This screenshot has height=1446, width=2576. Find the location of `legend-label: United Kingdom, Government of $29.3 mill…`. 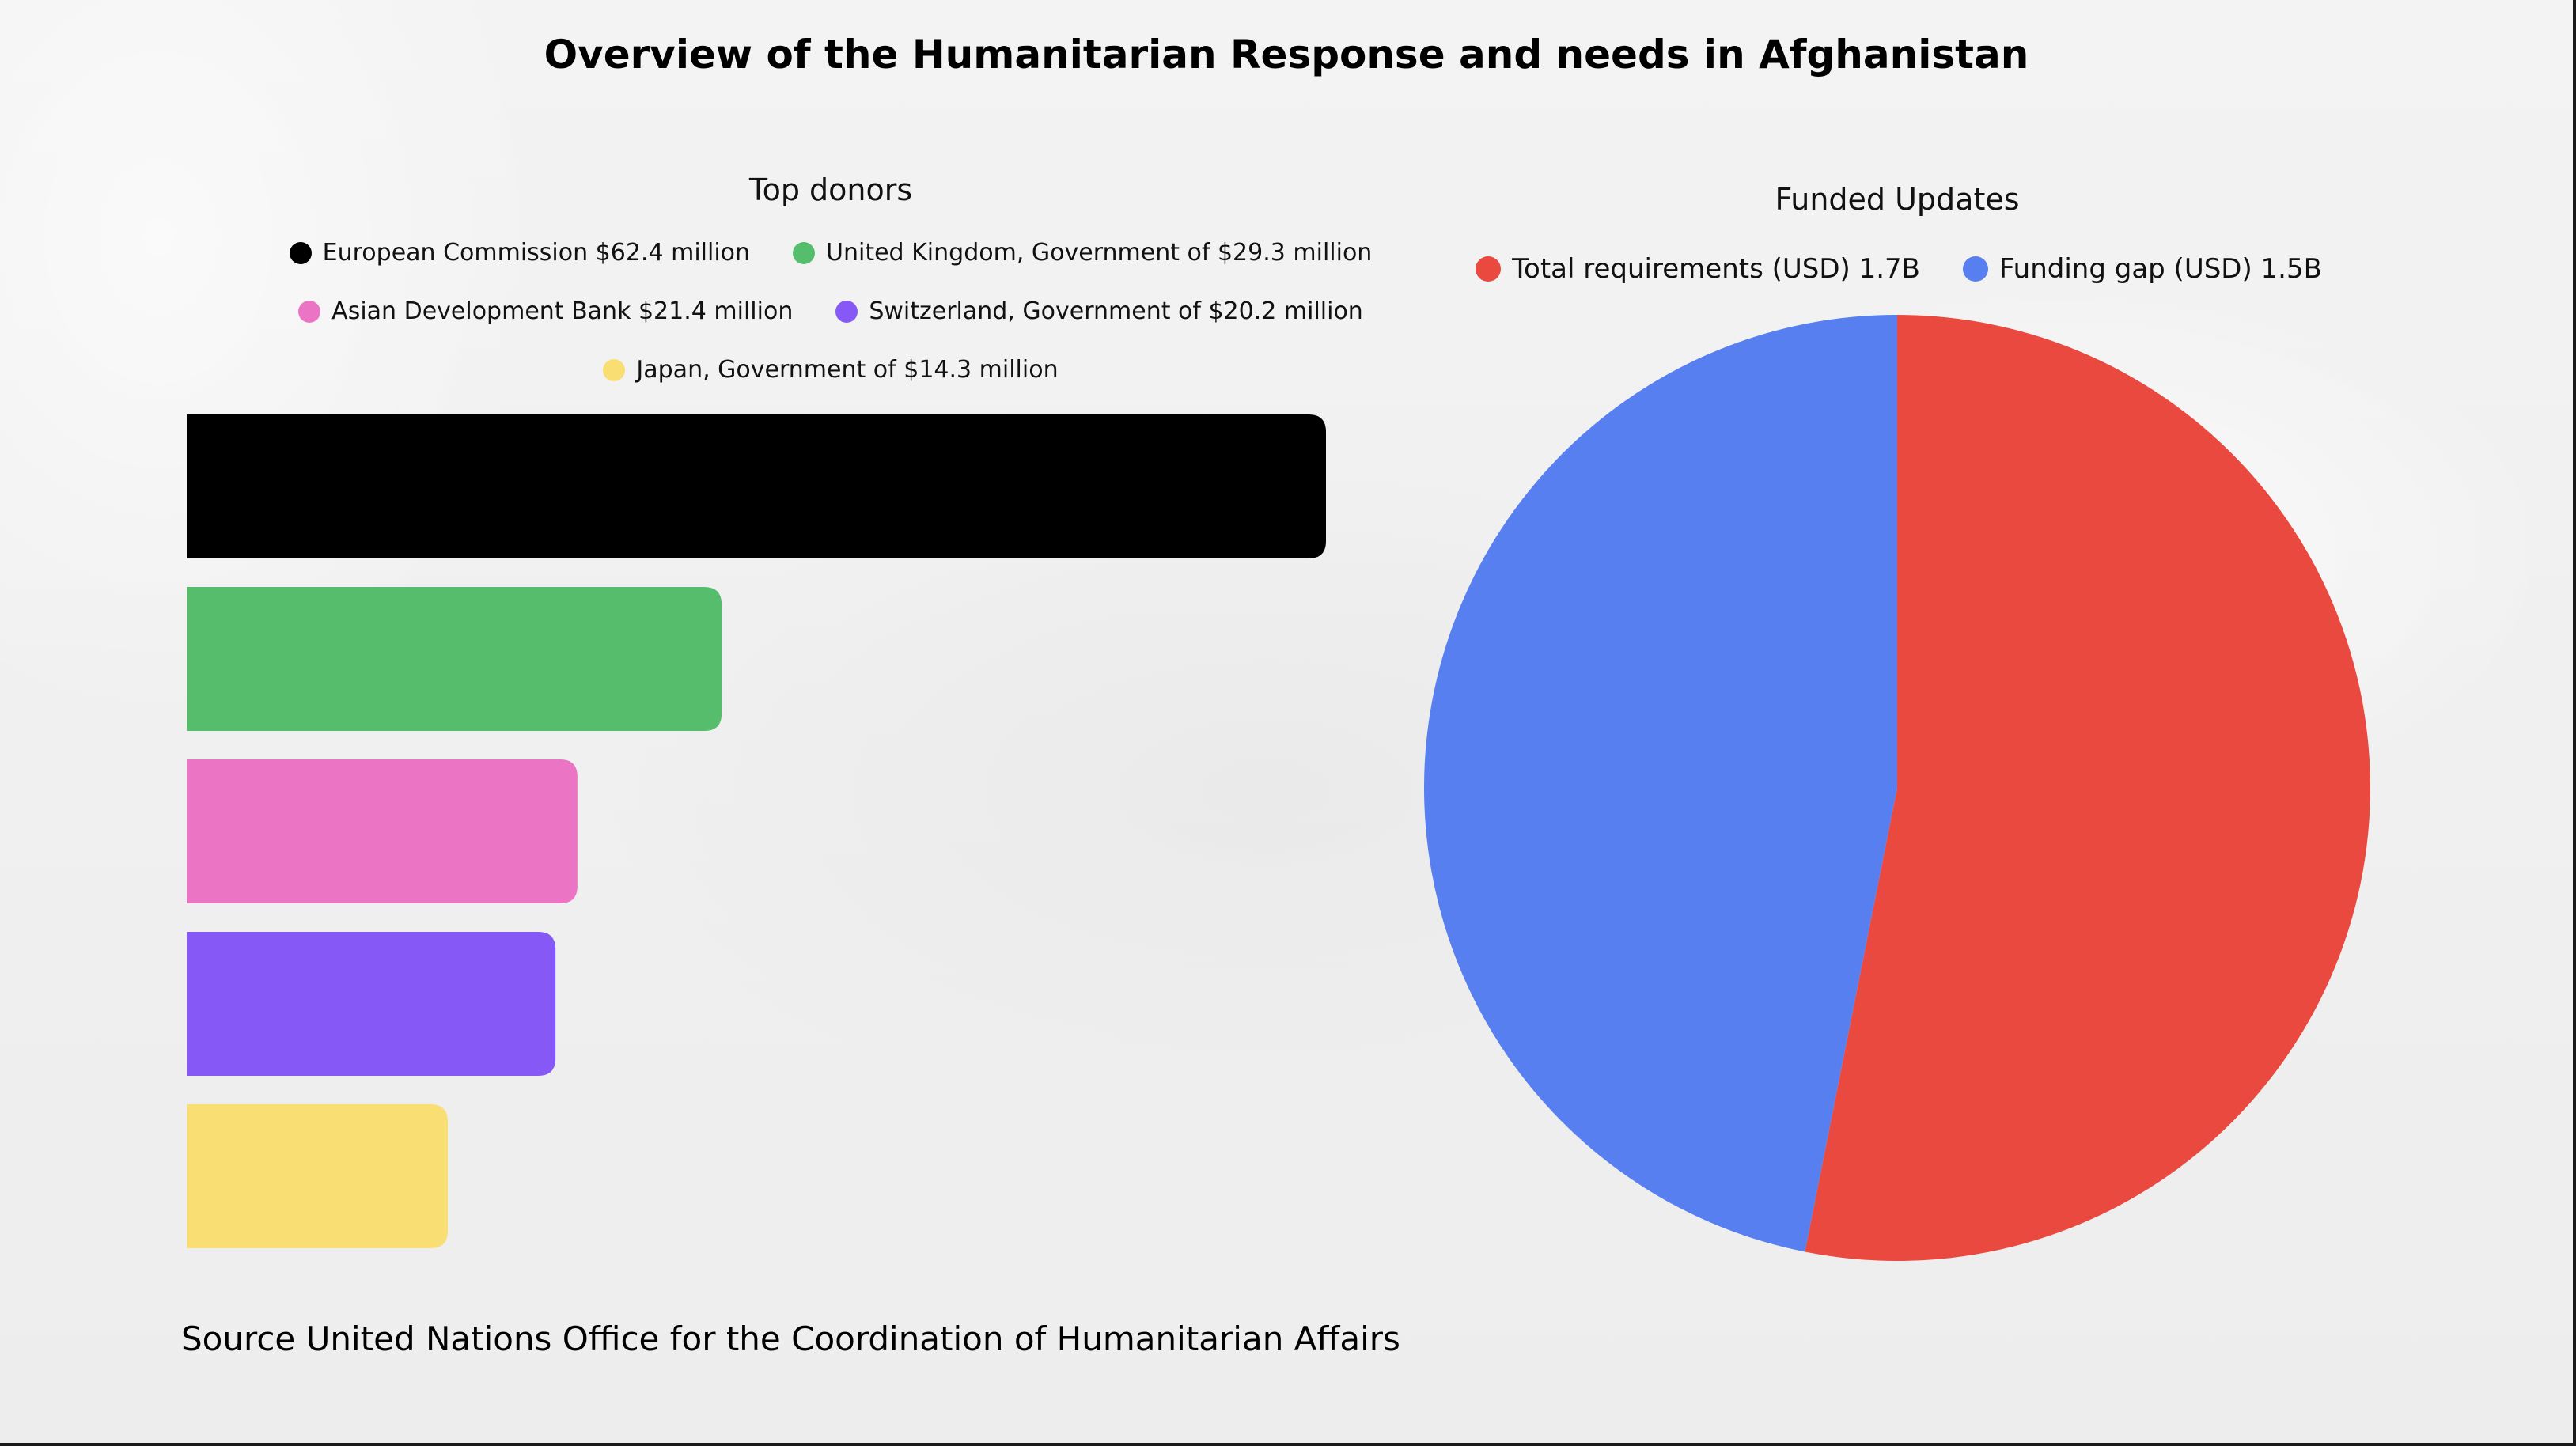

legend-label: United Kingdom, Government of $29.3 mill… is located at coordinates (1099, 253).